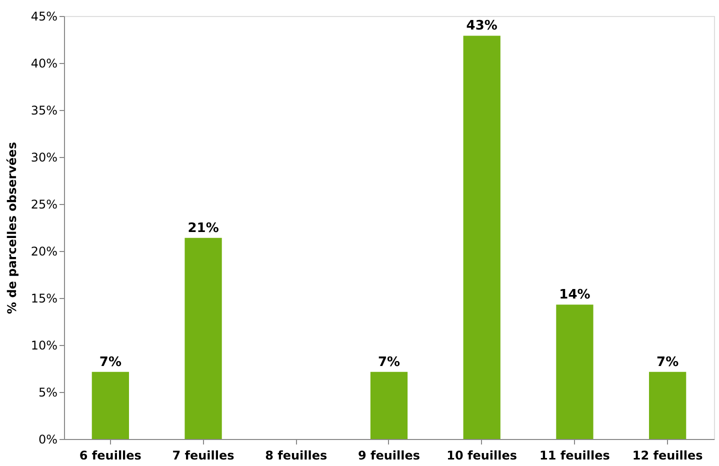 The width and height of the screenshot is (719, 466). What do you see at coordinates (44, 345) in the screenshot?
I see `y-tick-label: 10%` at bounding box center [44, 345].